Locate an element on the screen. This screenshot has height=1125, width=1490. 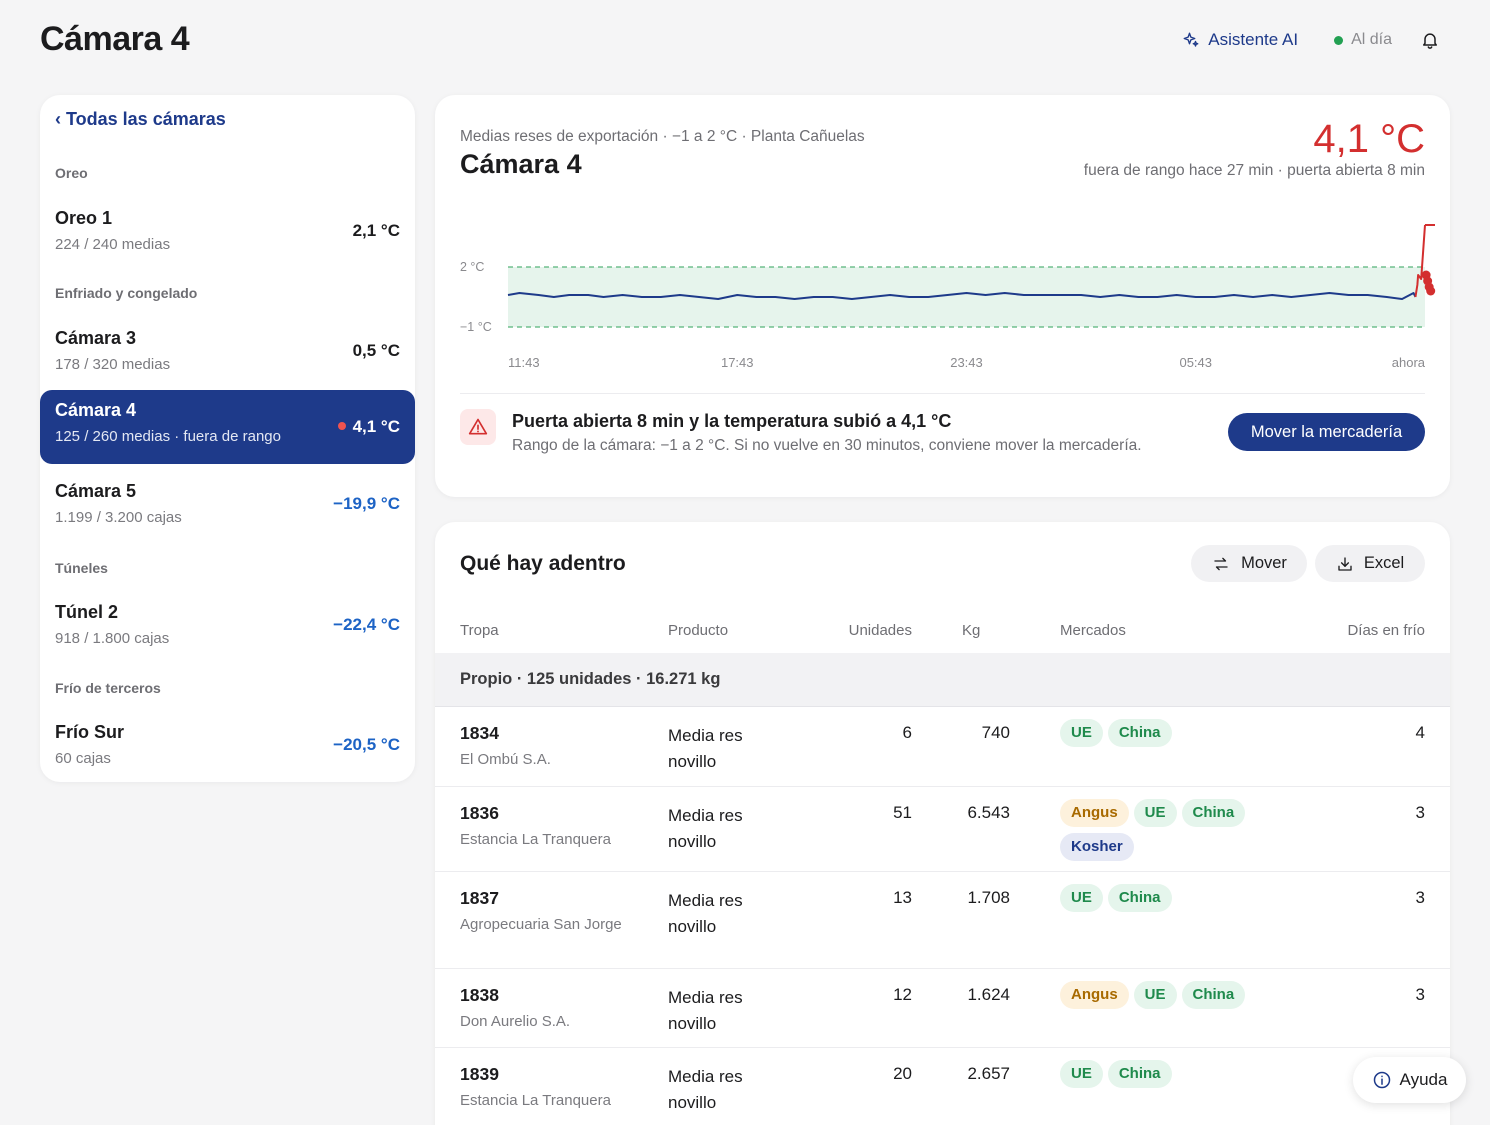
establishment: Don Aurelio S.A. is located at coordinates (515, 1021).